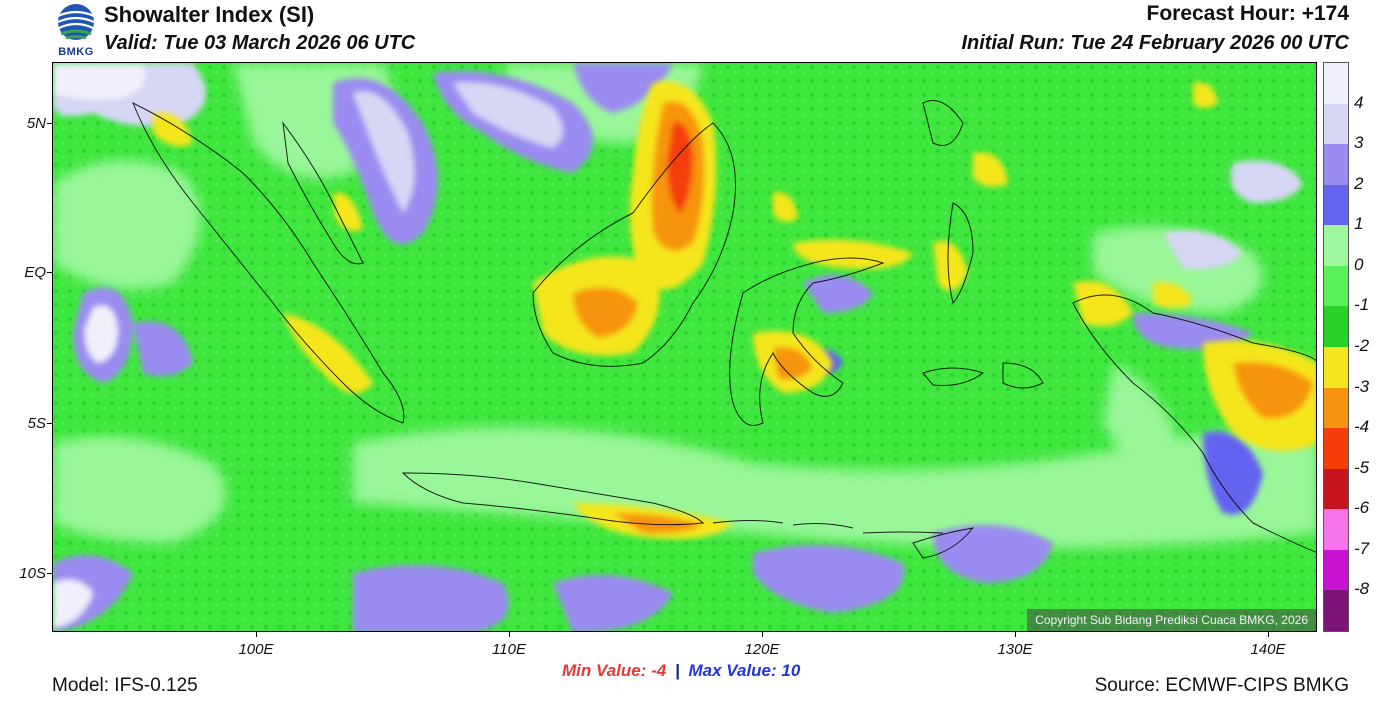  What do you see at coordinates (35, 272) in the screenshot?
I see `lat-label-eq: EQ` at bounding box center [35, 272].